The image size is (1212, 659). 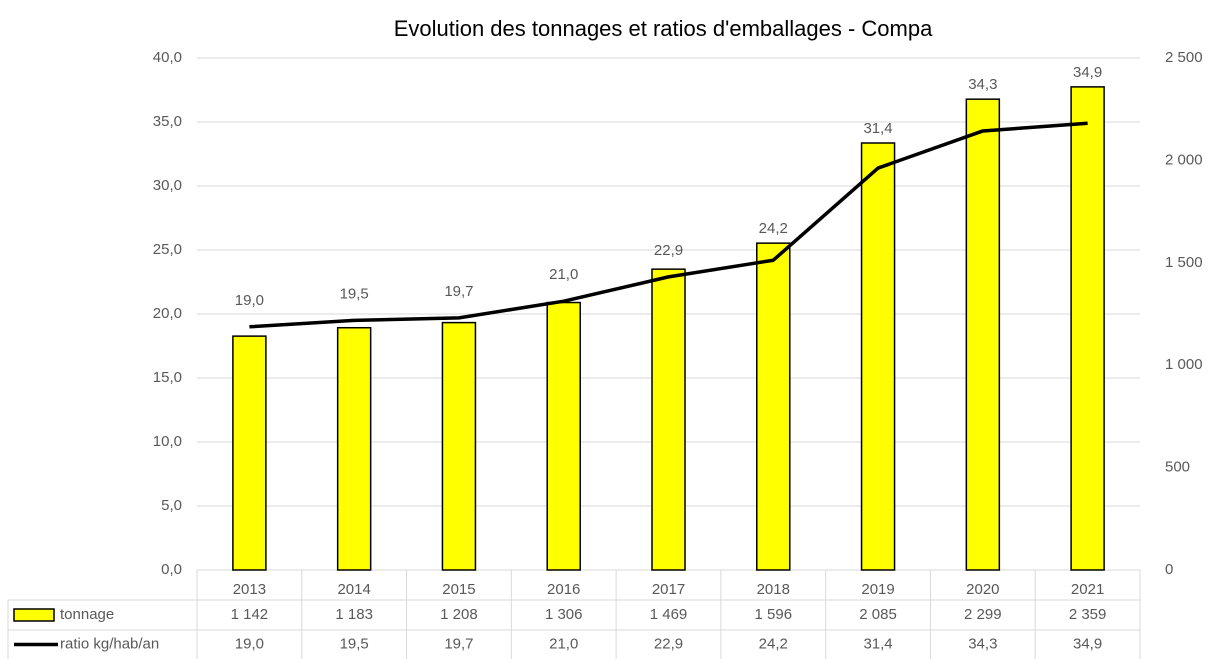 I want to click on y2-tick-label: 2 500, so click(x=1184, y=57).